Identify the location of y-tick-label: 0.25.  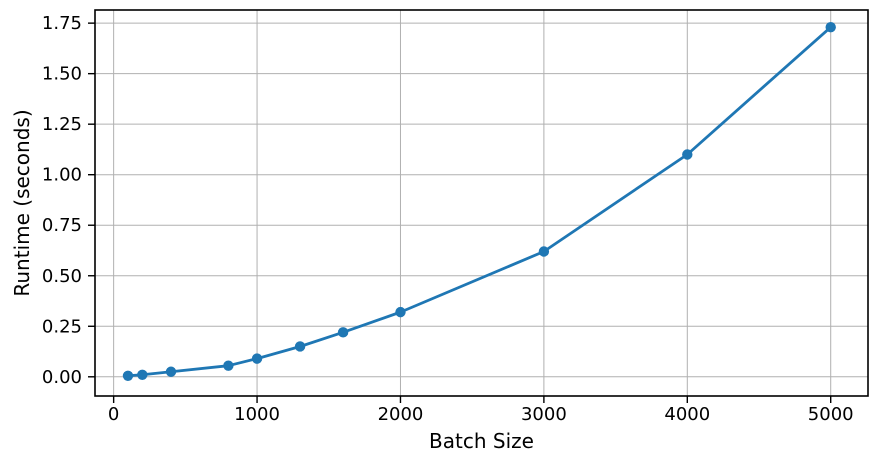
(62, 326).